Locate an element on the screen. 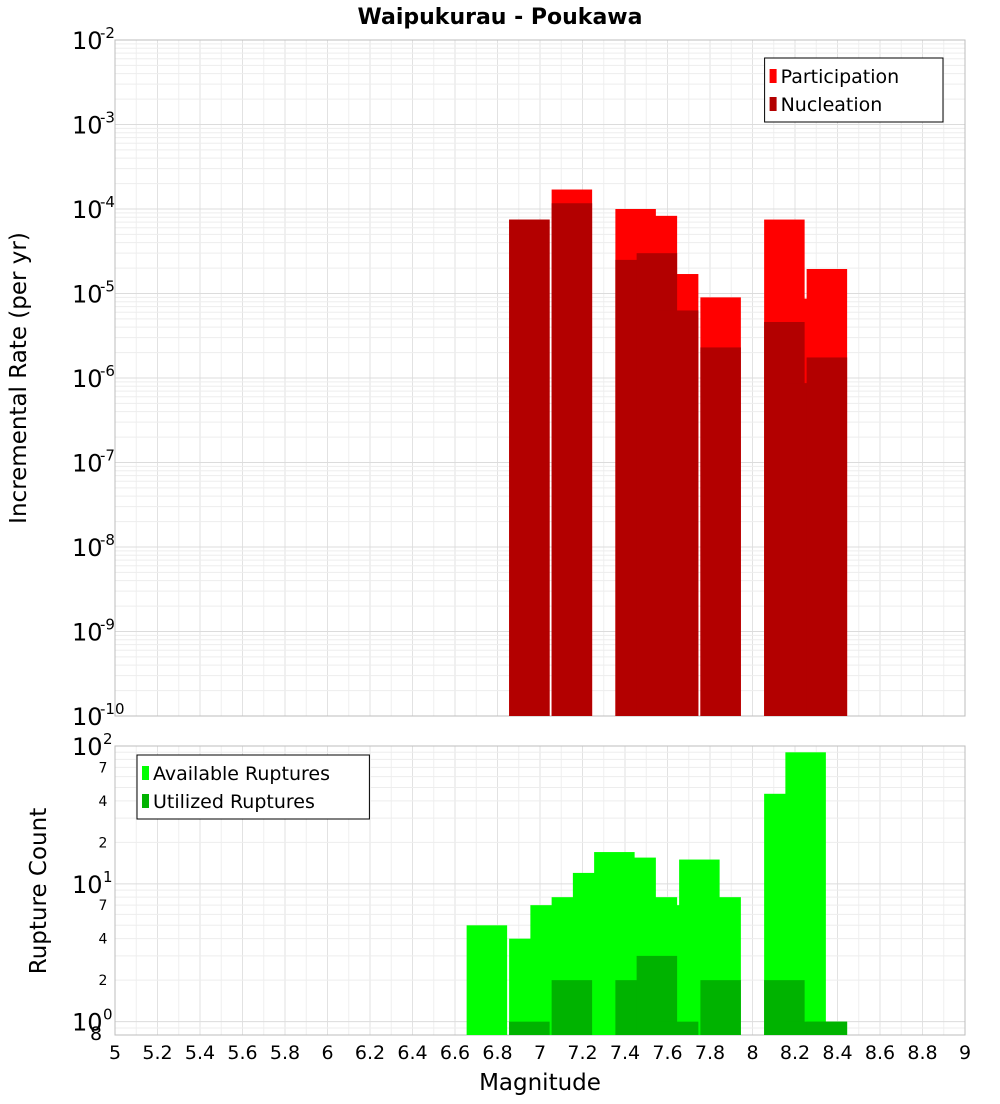  x-tick-label: 5.8 is located at coordinates (285, 1053).